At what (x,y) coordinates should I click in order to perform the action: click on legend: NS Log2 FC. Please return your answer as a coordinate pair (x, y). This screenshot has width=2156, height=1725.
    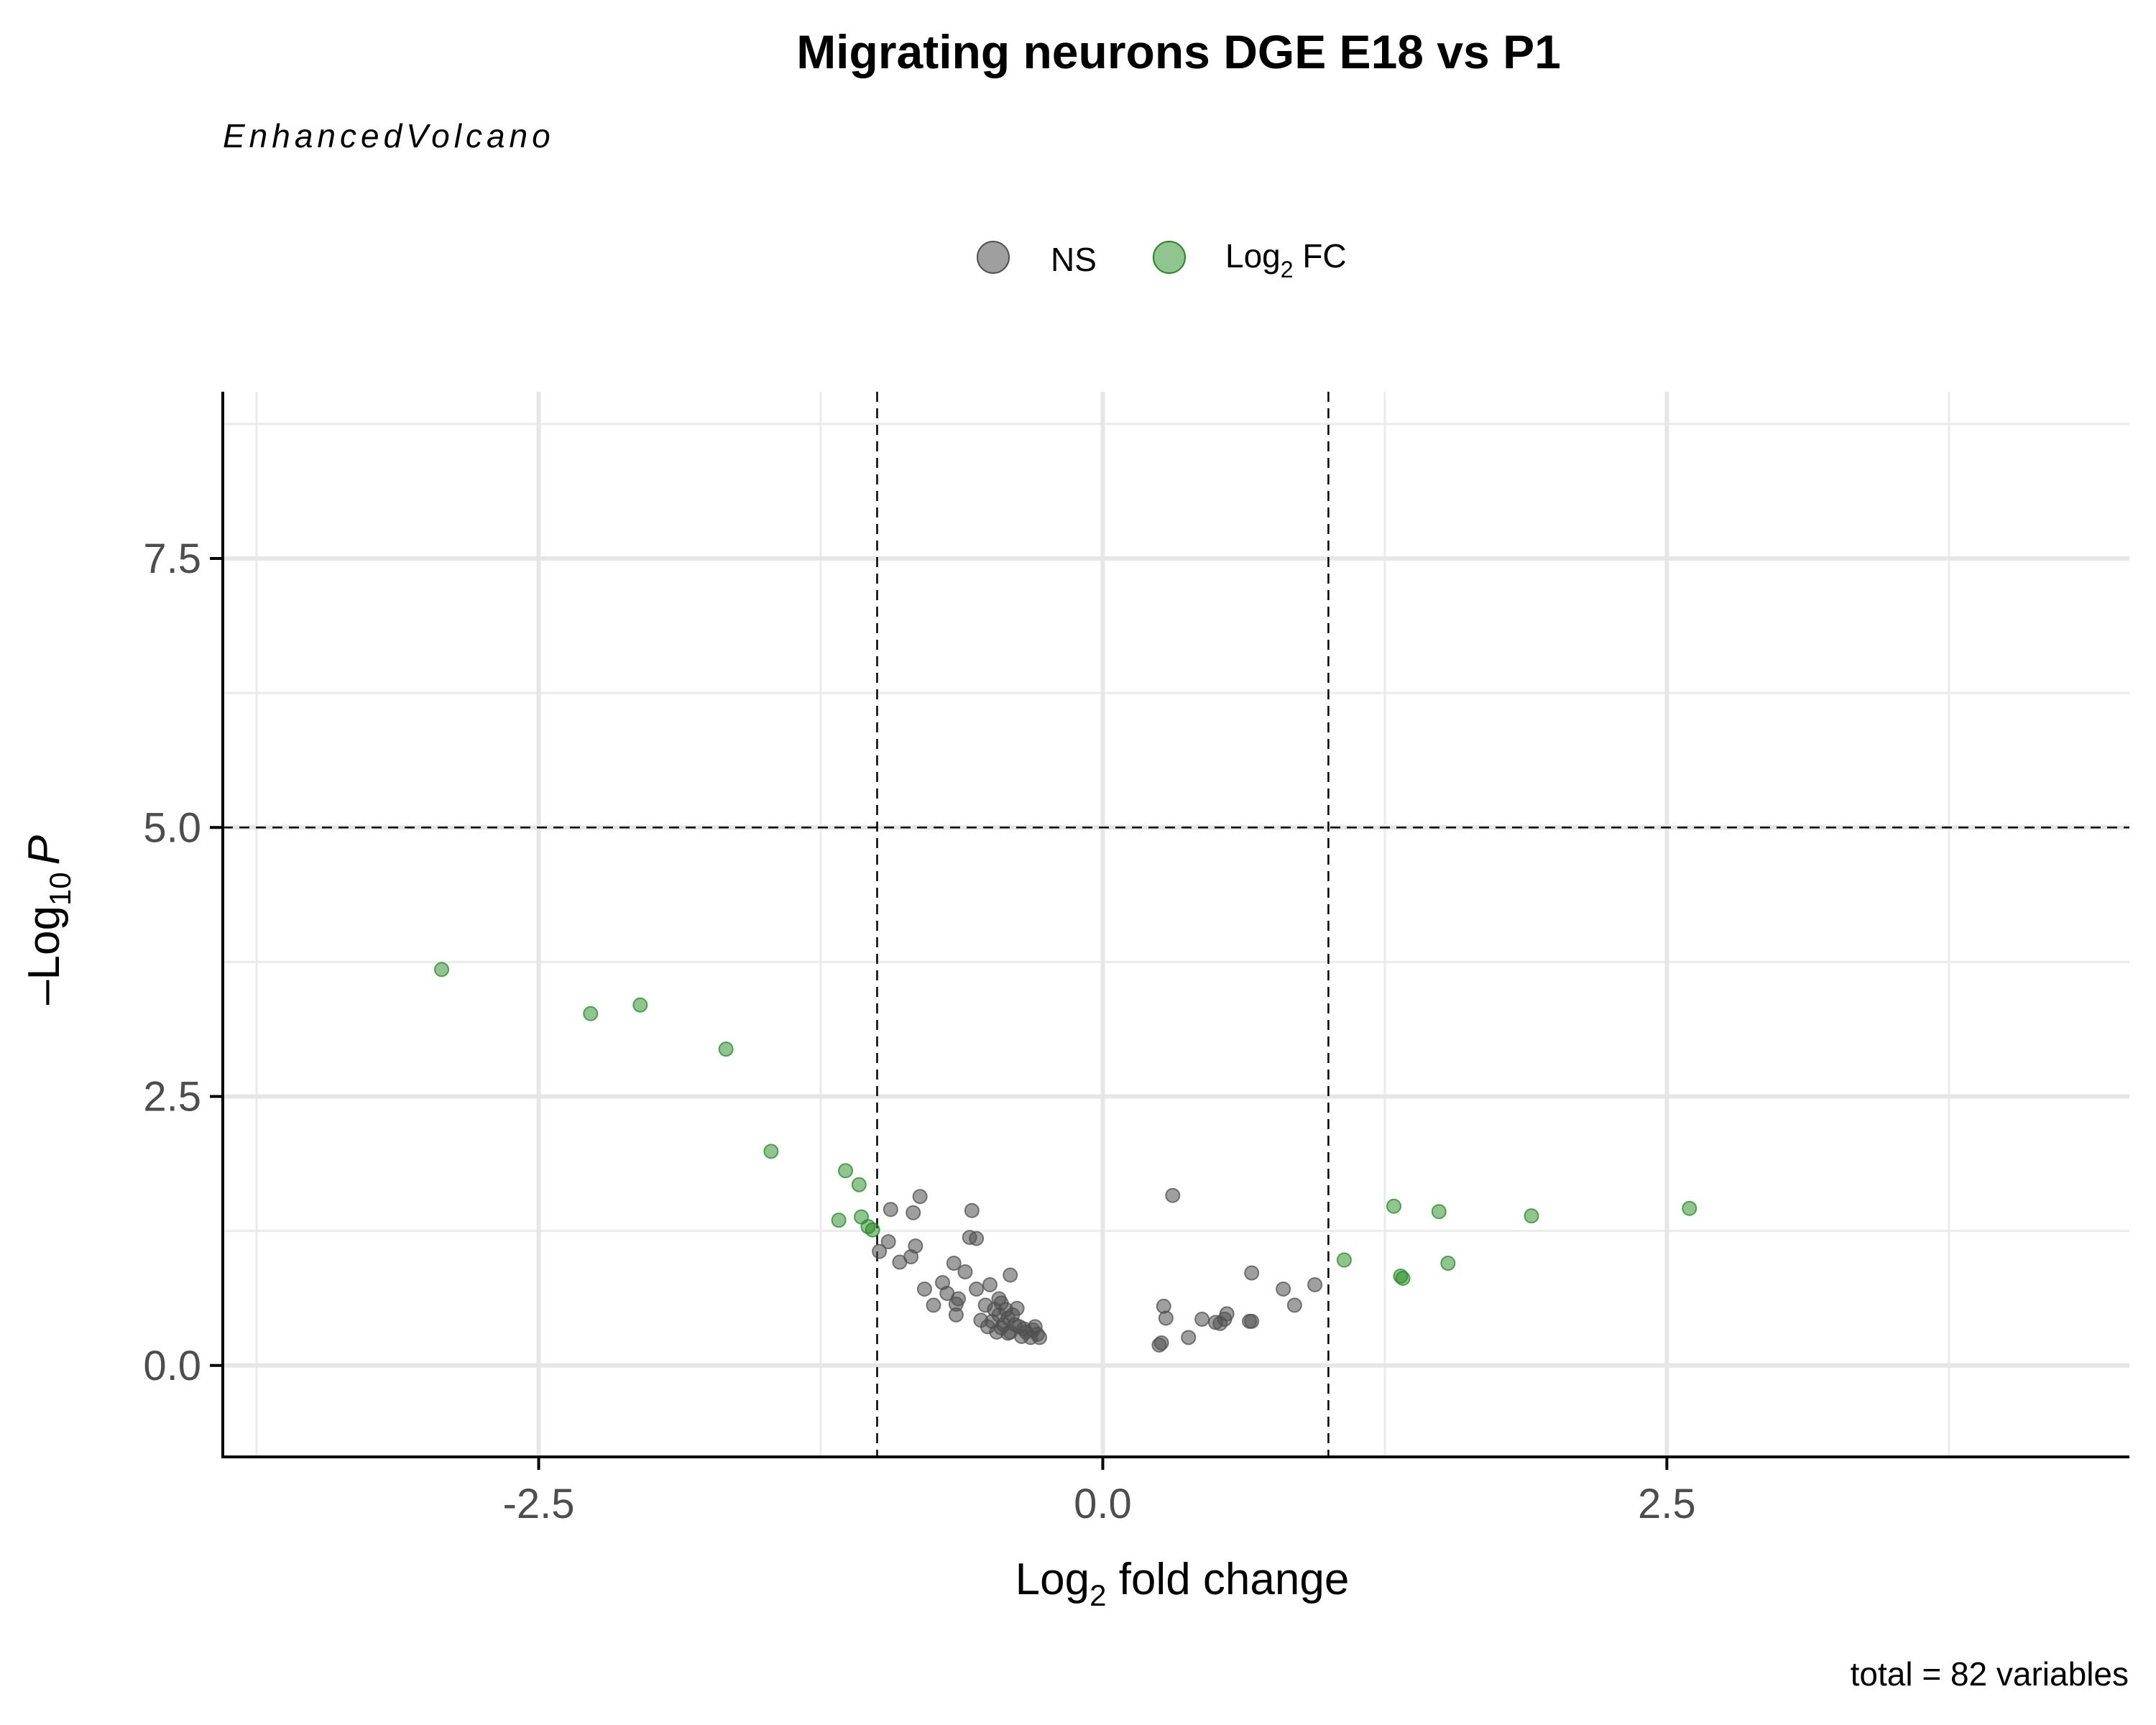
    Looking at the image, I should click on (1162, 259).